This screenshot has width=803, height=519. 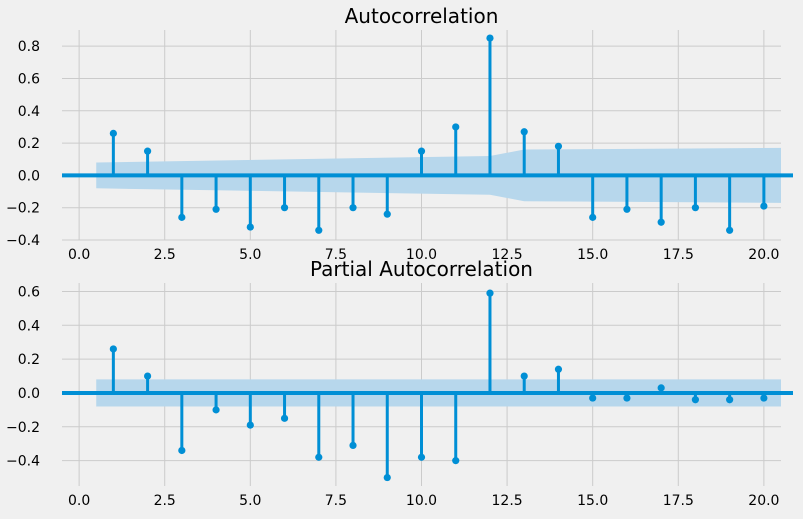 What do you see at coordinates (507, 501) in the screenshot?
I see `pacf-x-tick-label: 12.5` at bounding box center [507, 501].